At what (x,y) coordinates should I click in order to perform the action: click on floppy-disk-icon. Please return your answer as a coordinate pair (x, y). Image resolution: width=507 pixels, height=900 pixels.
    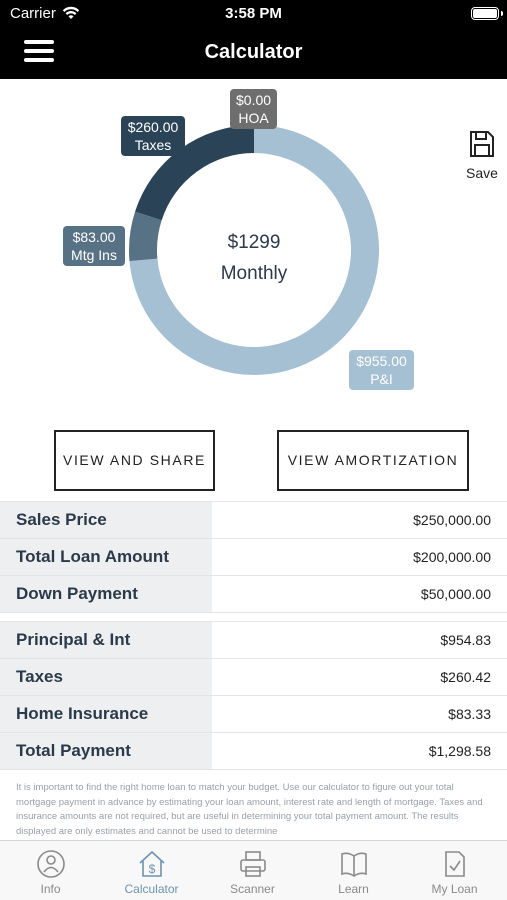
    Looking at the image, I should click on (482, 144).